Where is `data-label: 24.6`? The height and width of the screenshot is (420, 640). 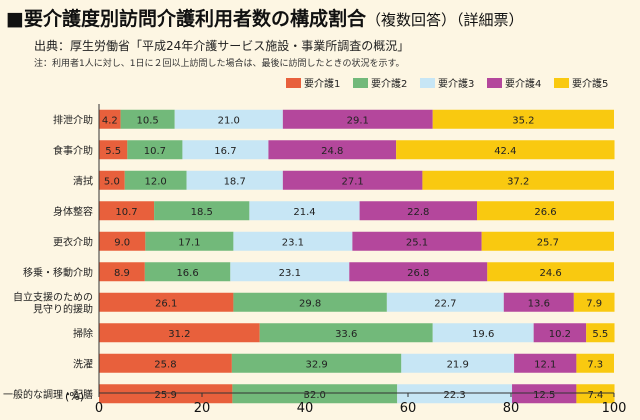 data-label: 24.6 is located at coordinates (551, 273).